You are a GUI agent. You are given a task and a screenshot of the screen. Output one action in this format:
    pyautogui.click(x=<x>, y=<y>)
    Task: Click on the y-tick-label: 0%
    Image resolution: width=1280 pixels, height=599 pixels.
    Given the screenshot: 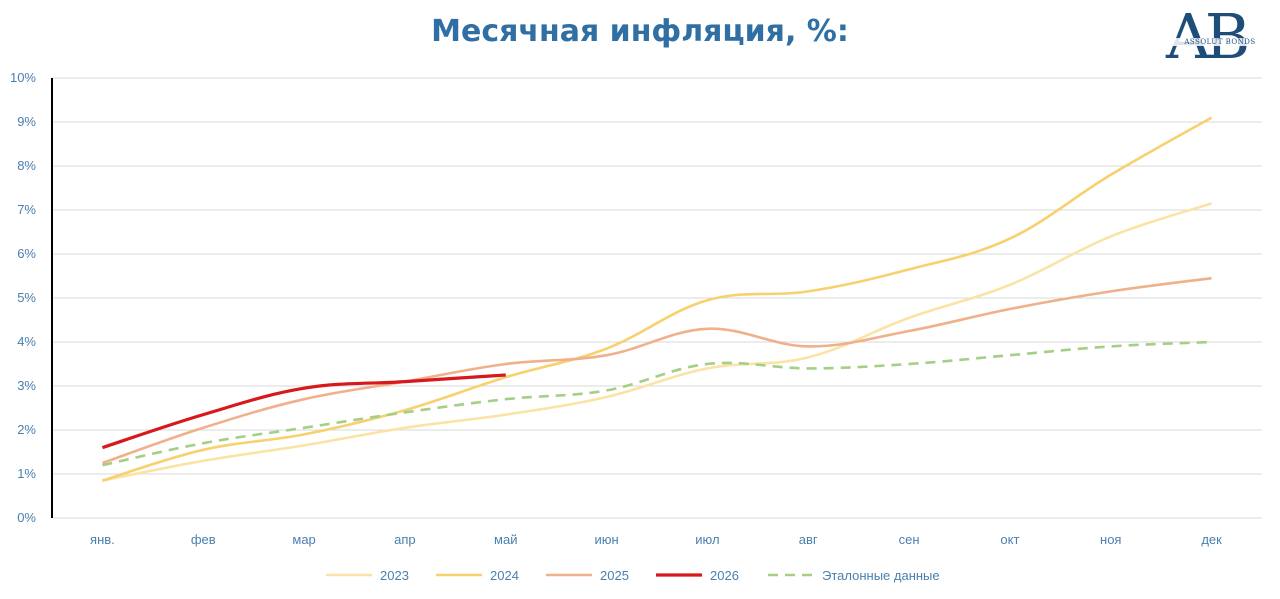 What is the action you would take?
    pyautogui.click(x=26, y=517)
    